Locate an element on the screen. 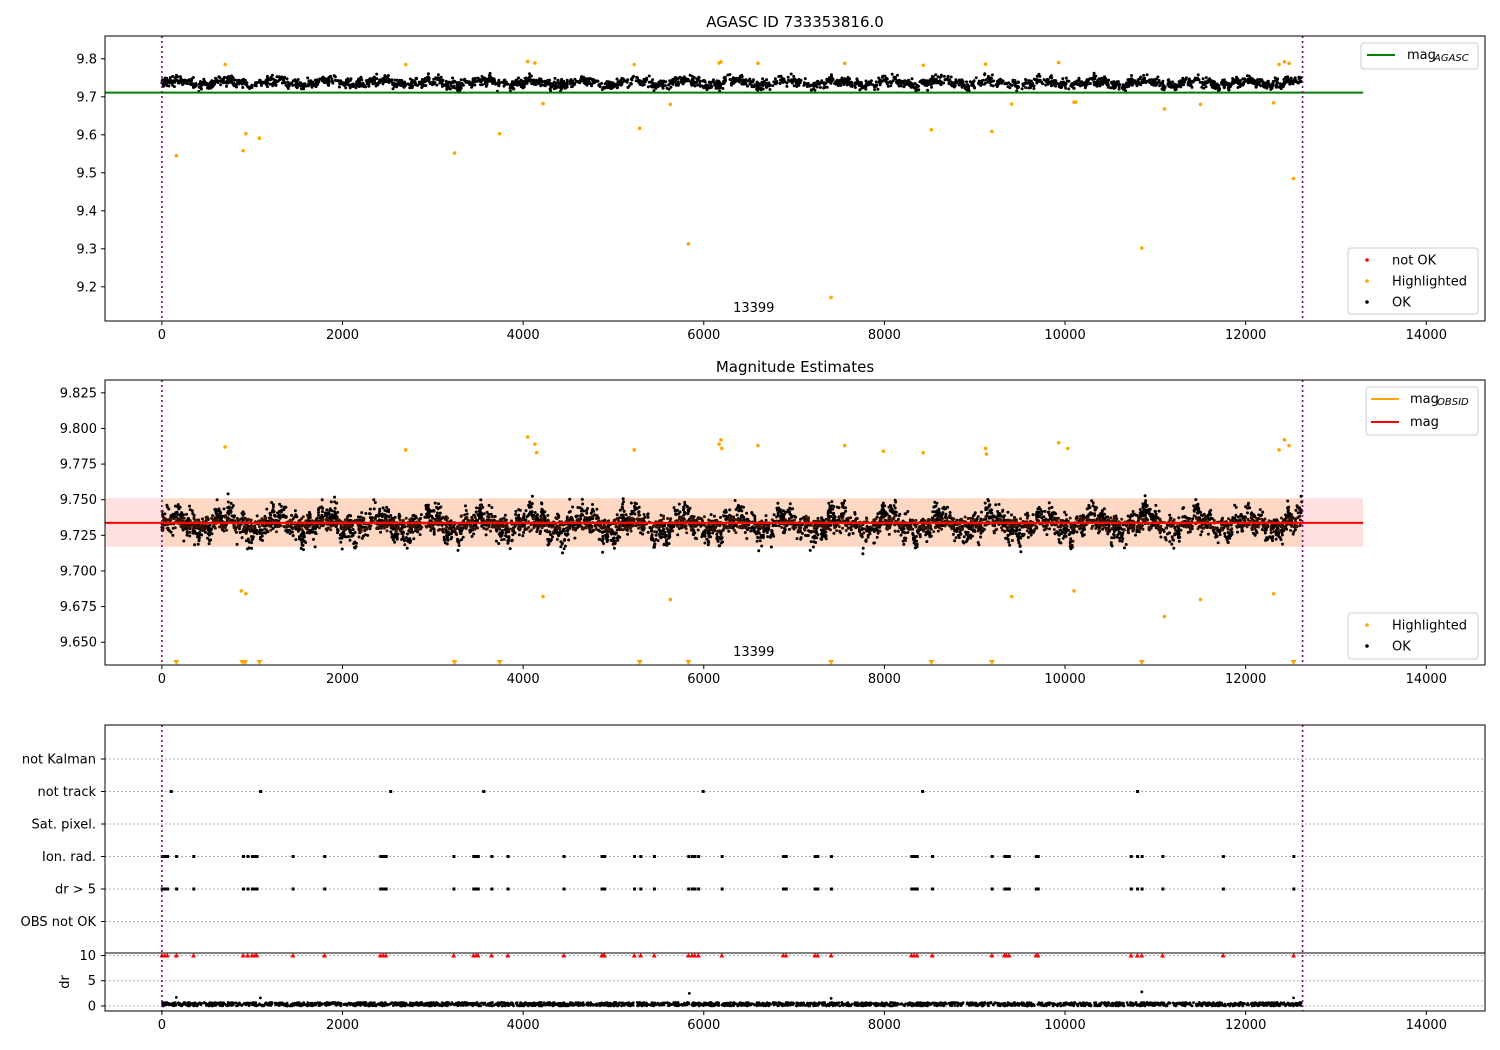 Image resolution: width=1500 pixels, height=1050 pixels. panel1-ytick-label: 9.4 is located at coordinates (86, 211).